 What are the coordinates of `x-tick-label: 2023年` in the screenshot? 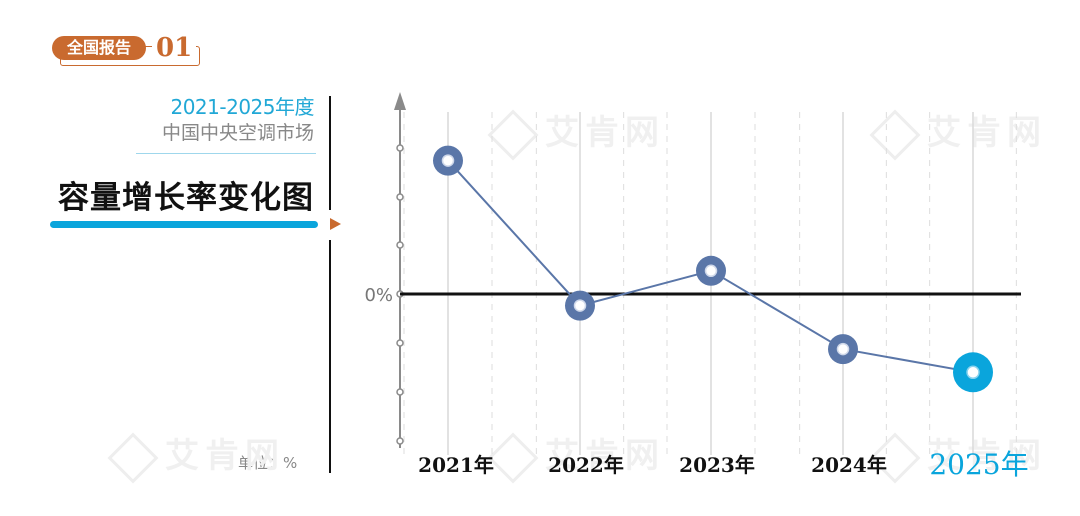 It's located at (717, 465).